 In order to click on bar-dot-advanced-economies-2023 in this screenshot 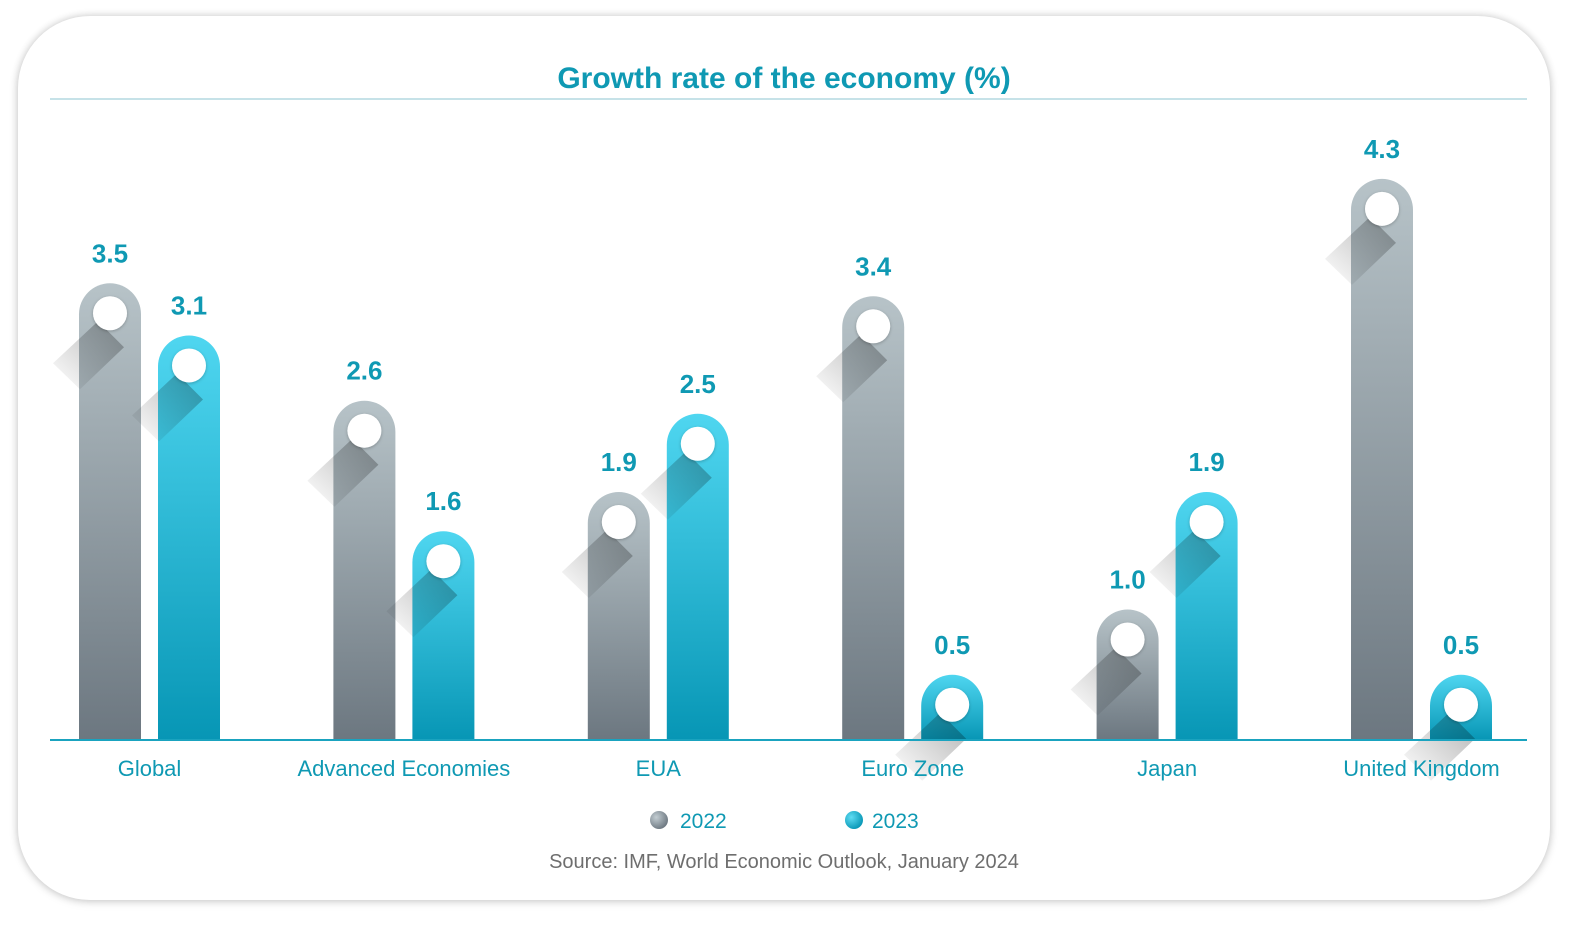, I will do `click(443, 561)`.